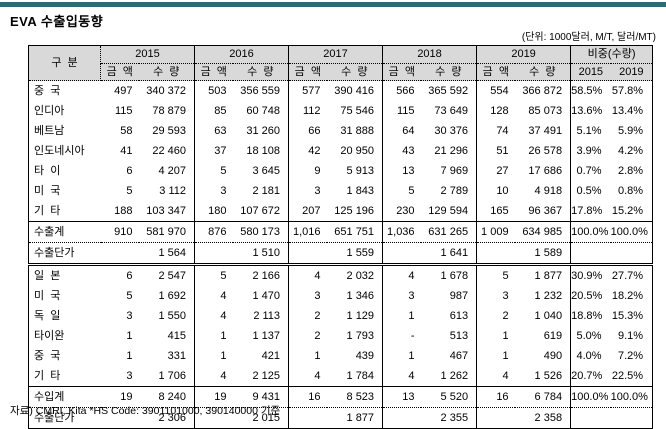 The image size is (666, 429). I want to click on table-row: 수출단가 1 564 1 510 1 559 1 641 1 589, so click(341, 254).